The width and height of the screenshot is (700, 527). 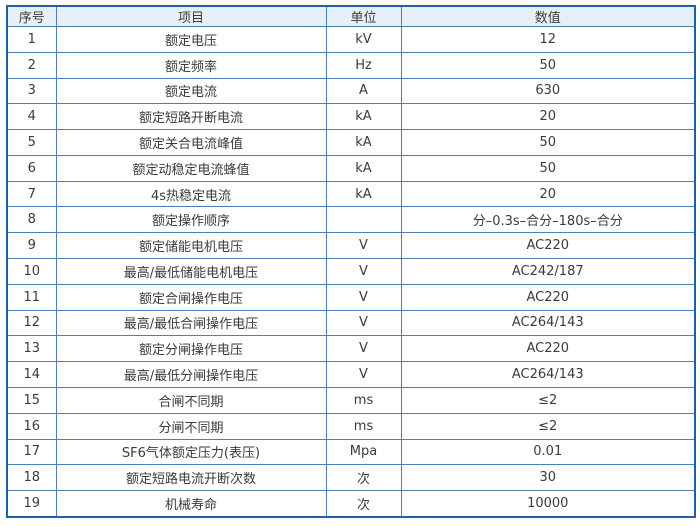 I want to click on cell-no: 14, so click(x=31, y=374).